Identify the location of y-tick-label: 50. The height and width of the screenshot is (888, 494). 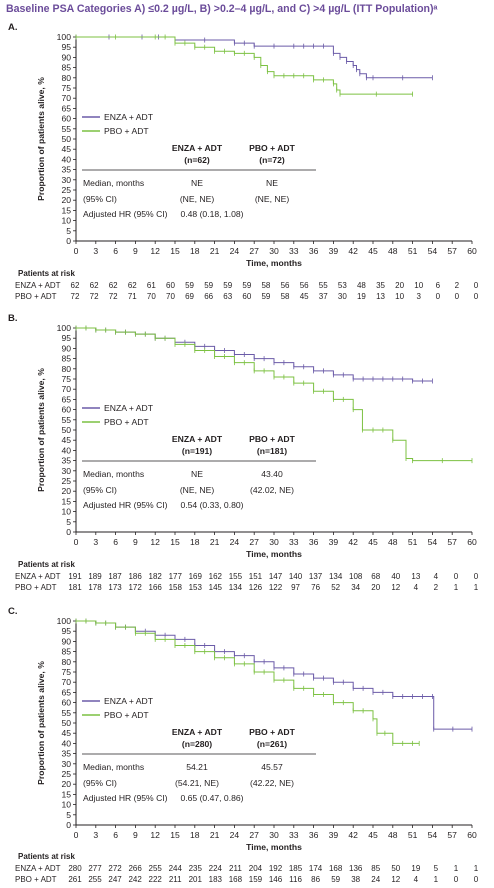
(66, 139).